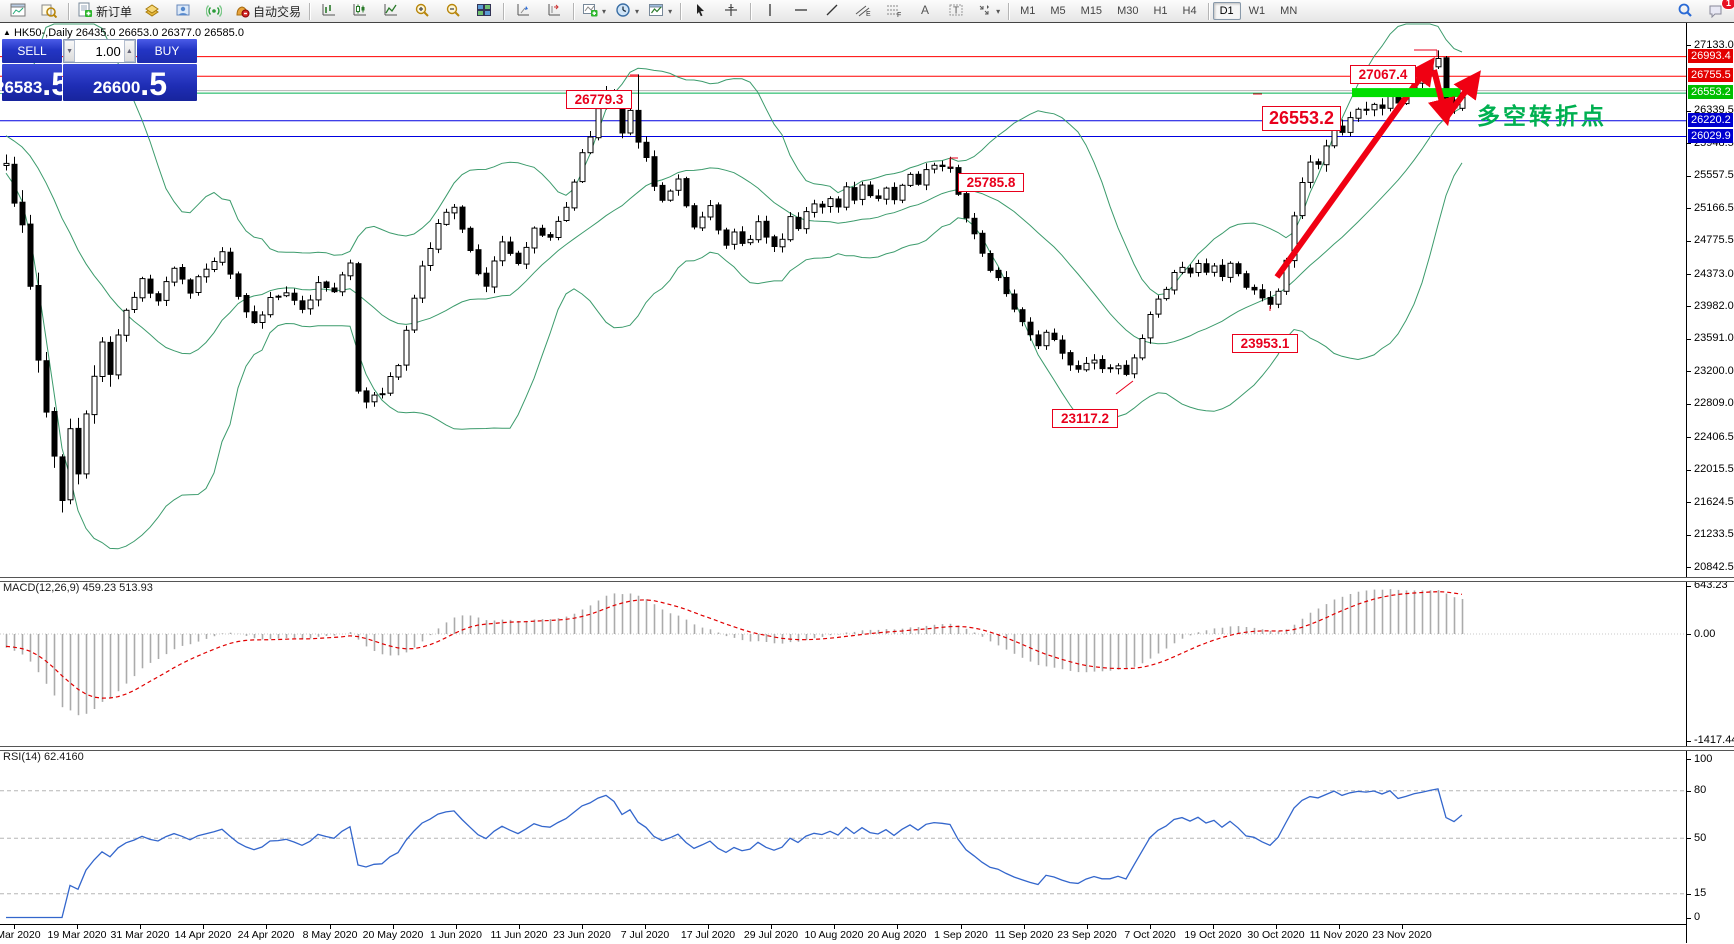 The height and width of the screenshot is (944, 1734). I want to click on date-axis-label: 17 Jul 2020, so click(708, 935).